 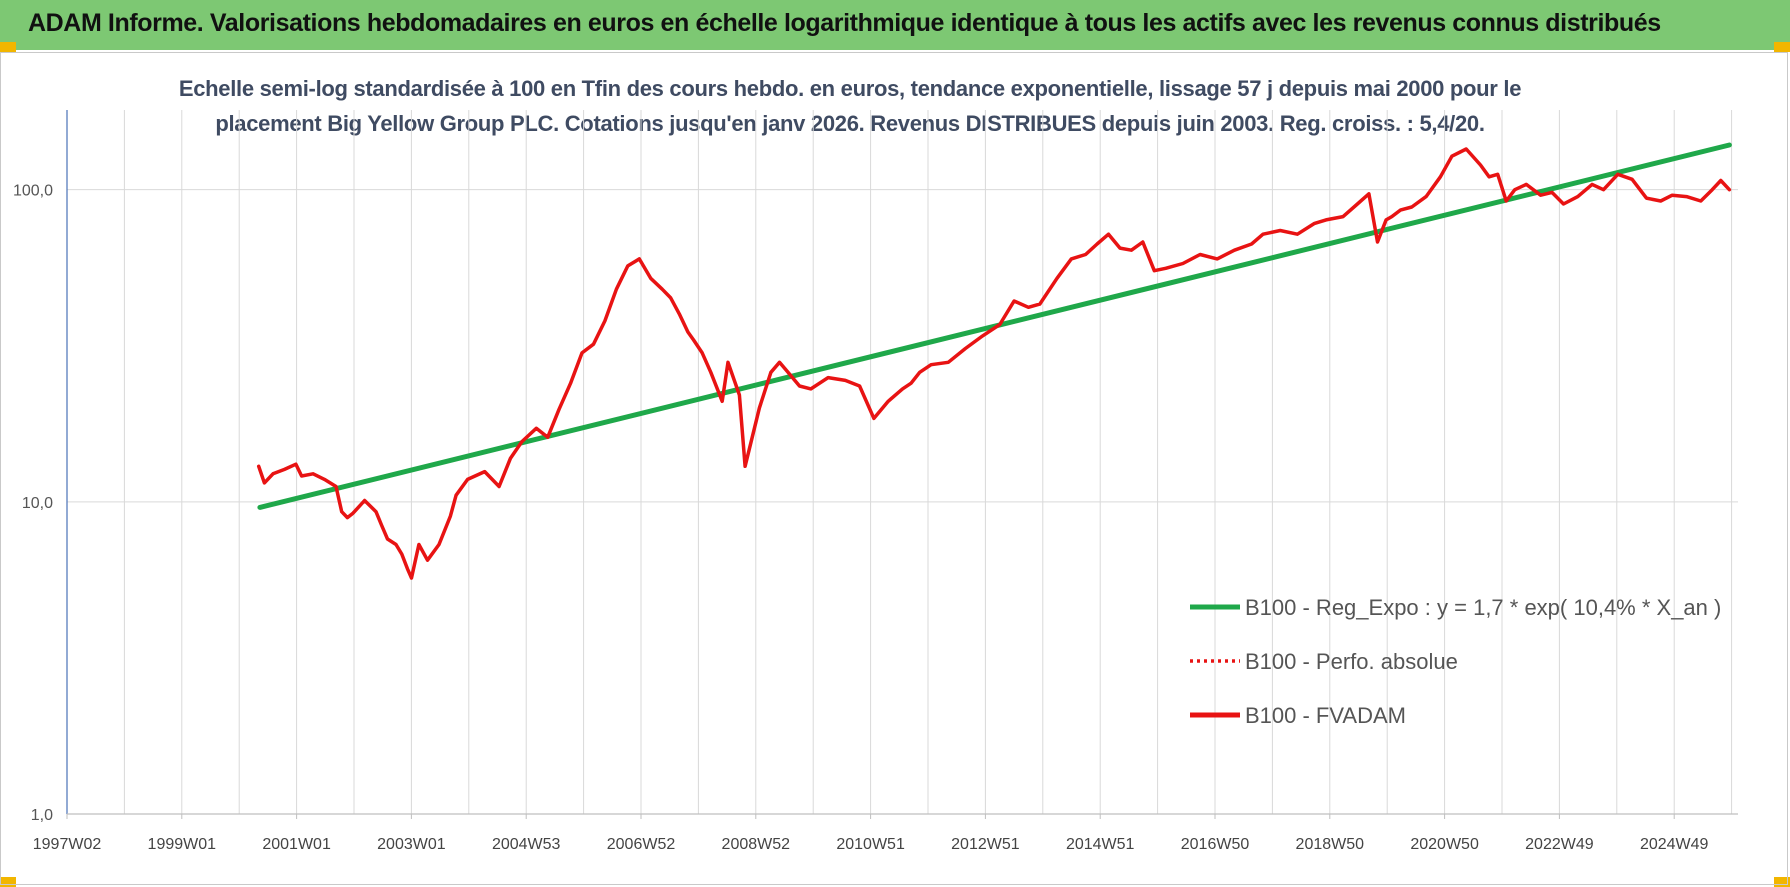 I want to click on x-tick-label: 1997W02, so click(x=67, y=844).